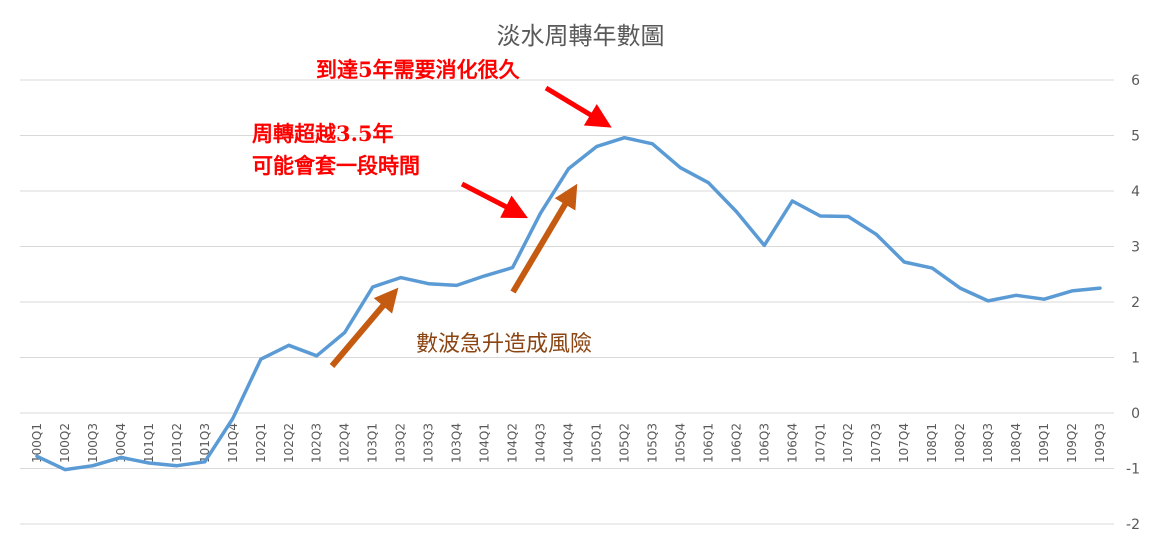 Image resolution: width=1161 pixels, height=548 pixels. Describe the element at coordinates (1016, 443) in the screenshot. I see `x-tick-label: 108Q4` at that location.